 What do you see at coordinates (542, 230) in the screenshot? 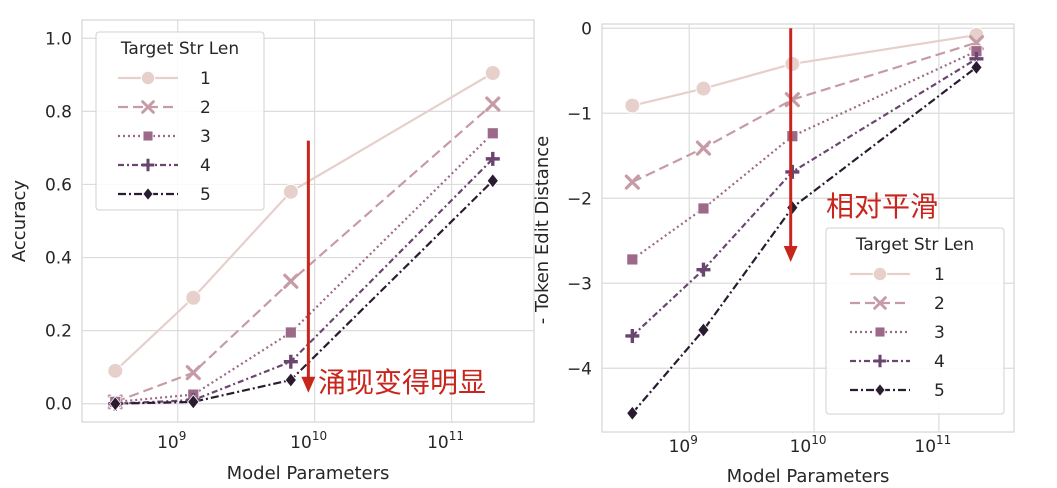
I see `edit-distance-y-axis-label: - Token Edit Distance` at bounding box center [542, 230].